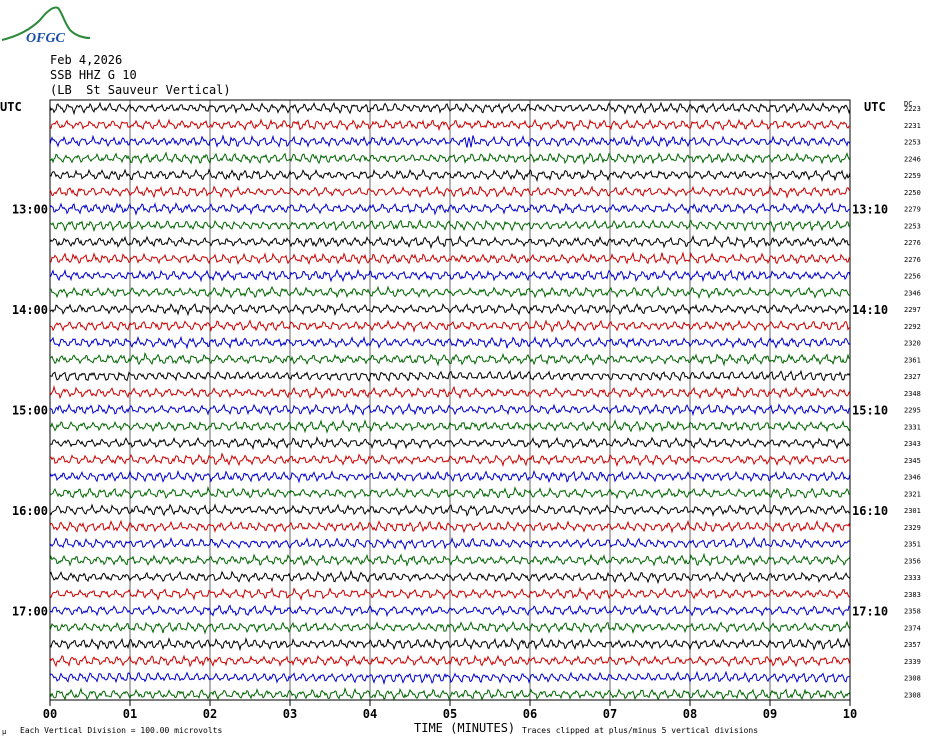  What do you see at coordinates (912, 528) in the screenshot?
I see `dc-offset-label: 2329` at bounding box center [912, 528].